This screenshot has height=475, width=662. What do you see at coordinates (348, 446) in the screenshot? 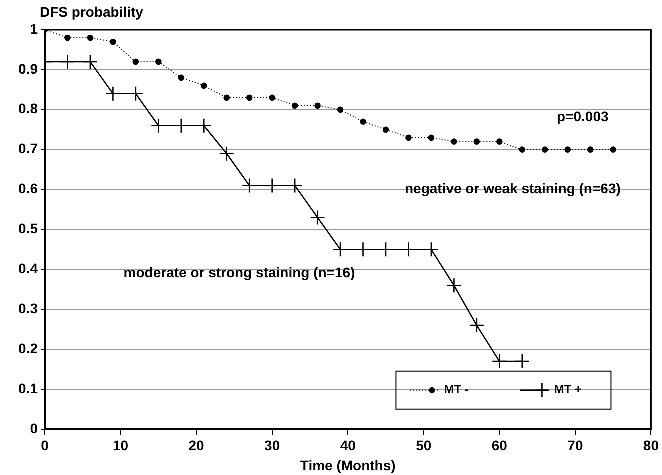
I see `x-tick-label: 40` at bounding box center [348, 446].